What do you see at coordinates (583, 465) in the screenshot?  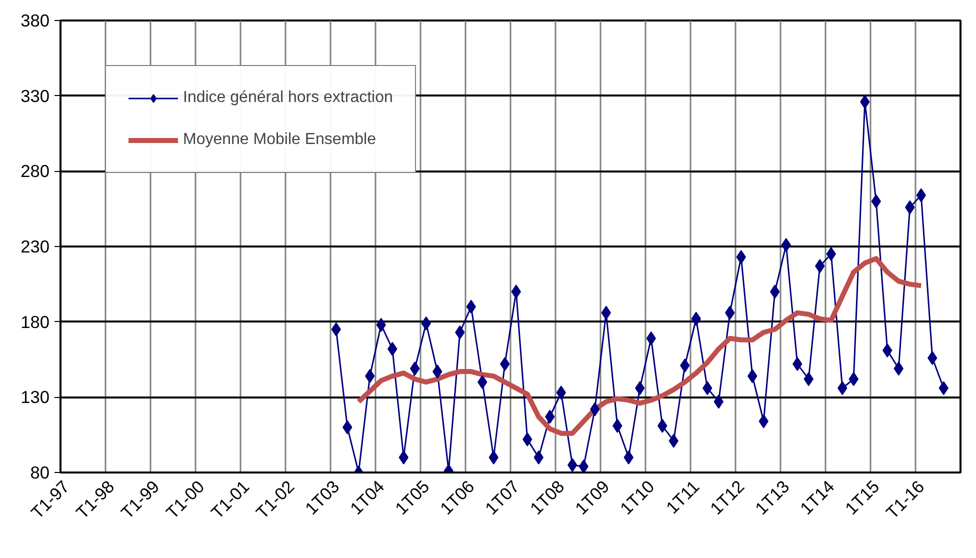 I see `point` at bounding box center [583, 465].